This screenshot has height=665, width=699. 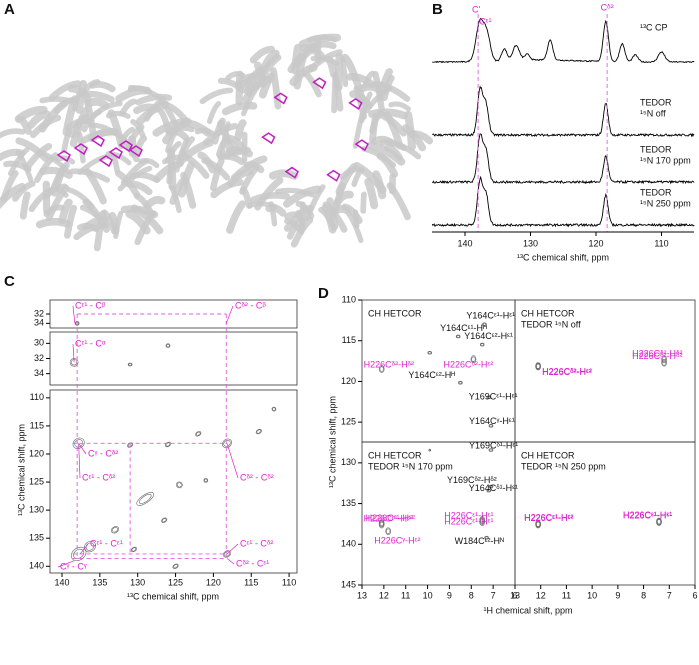 I want to click on panel-label: D, so click(x=323, y=293).